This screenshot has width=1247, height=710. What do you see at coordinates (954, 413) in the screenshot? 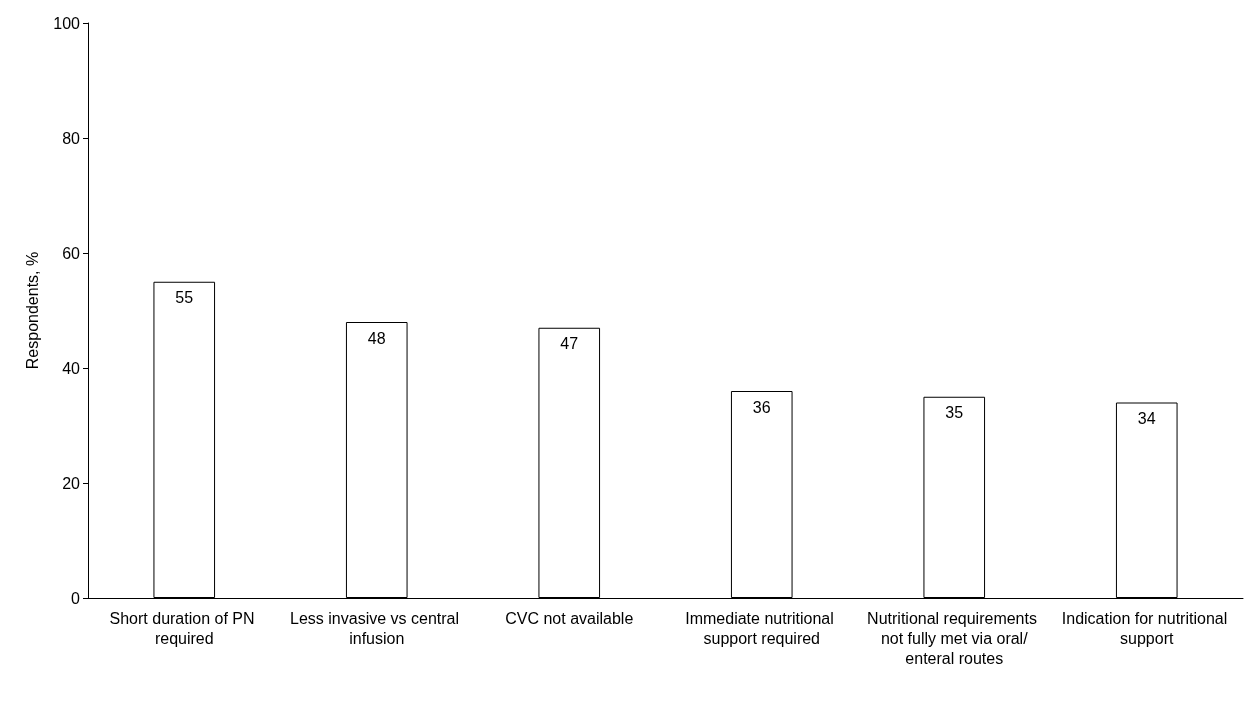
I see `data-label: 35` at bounding box center [954, 413].